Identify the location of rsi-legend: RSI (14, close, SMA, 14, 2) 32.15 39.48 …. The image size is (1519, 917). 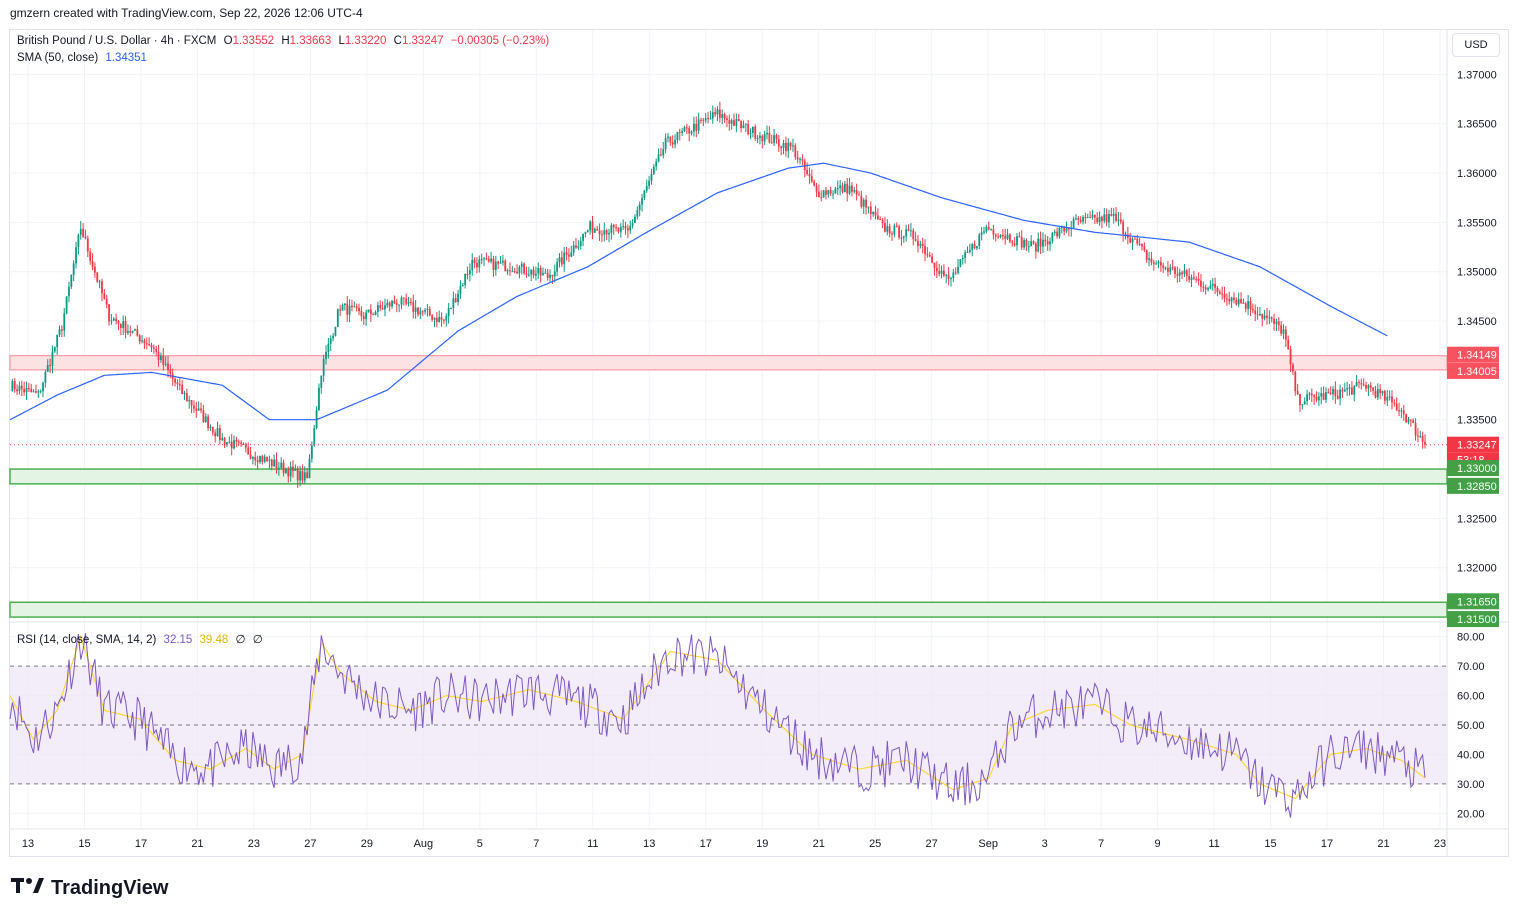
(142, 639).